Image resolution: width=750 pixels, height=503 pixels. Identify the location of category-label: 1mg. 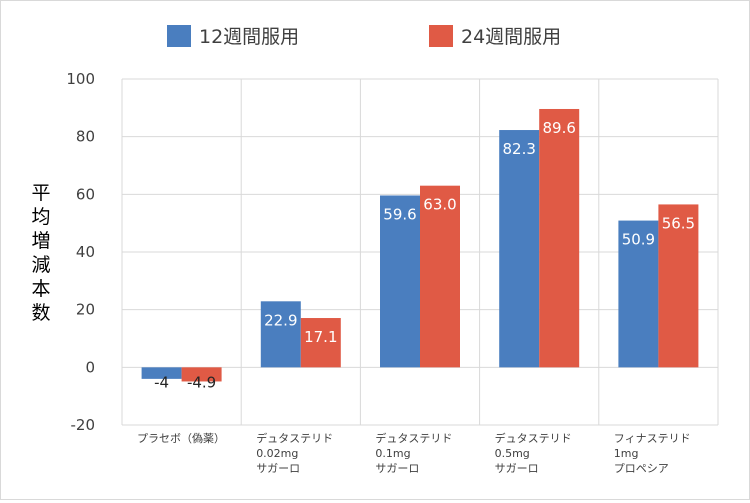
(626, 453).